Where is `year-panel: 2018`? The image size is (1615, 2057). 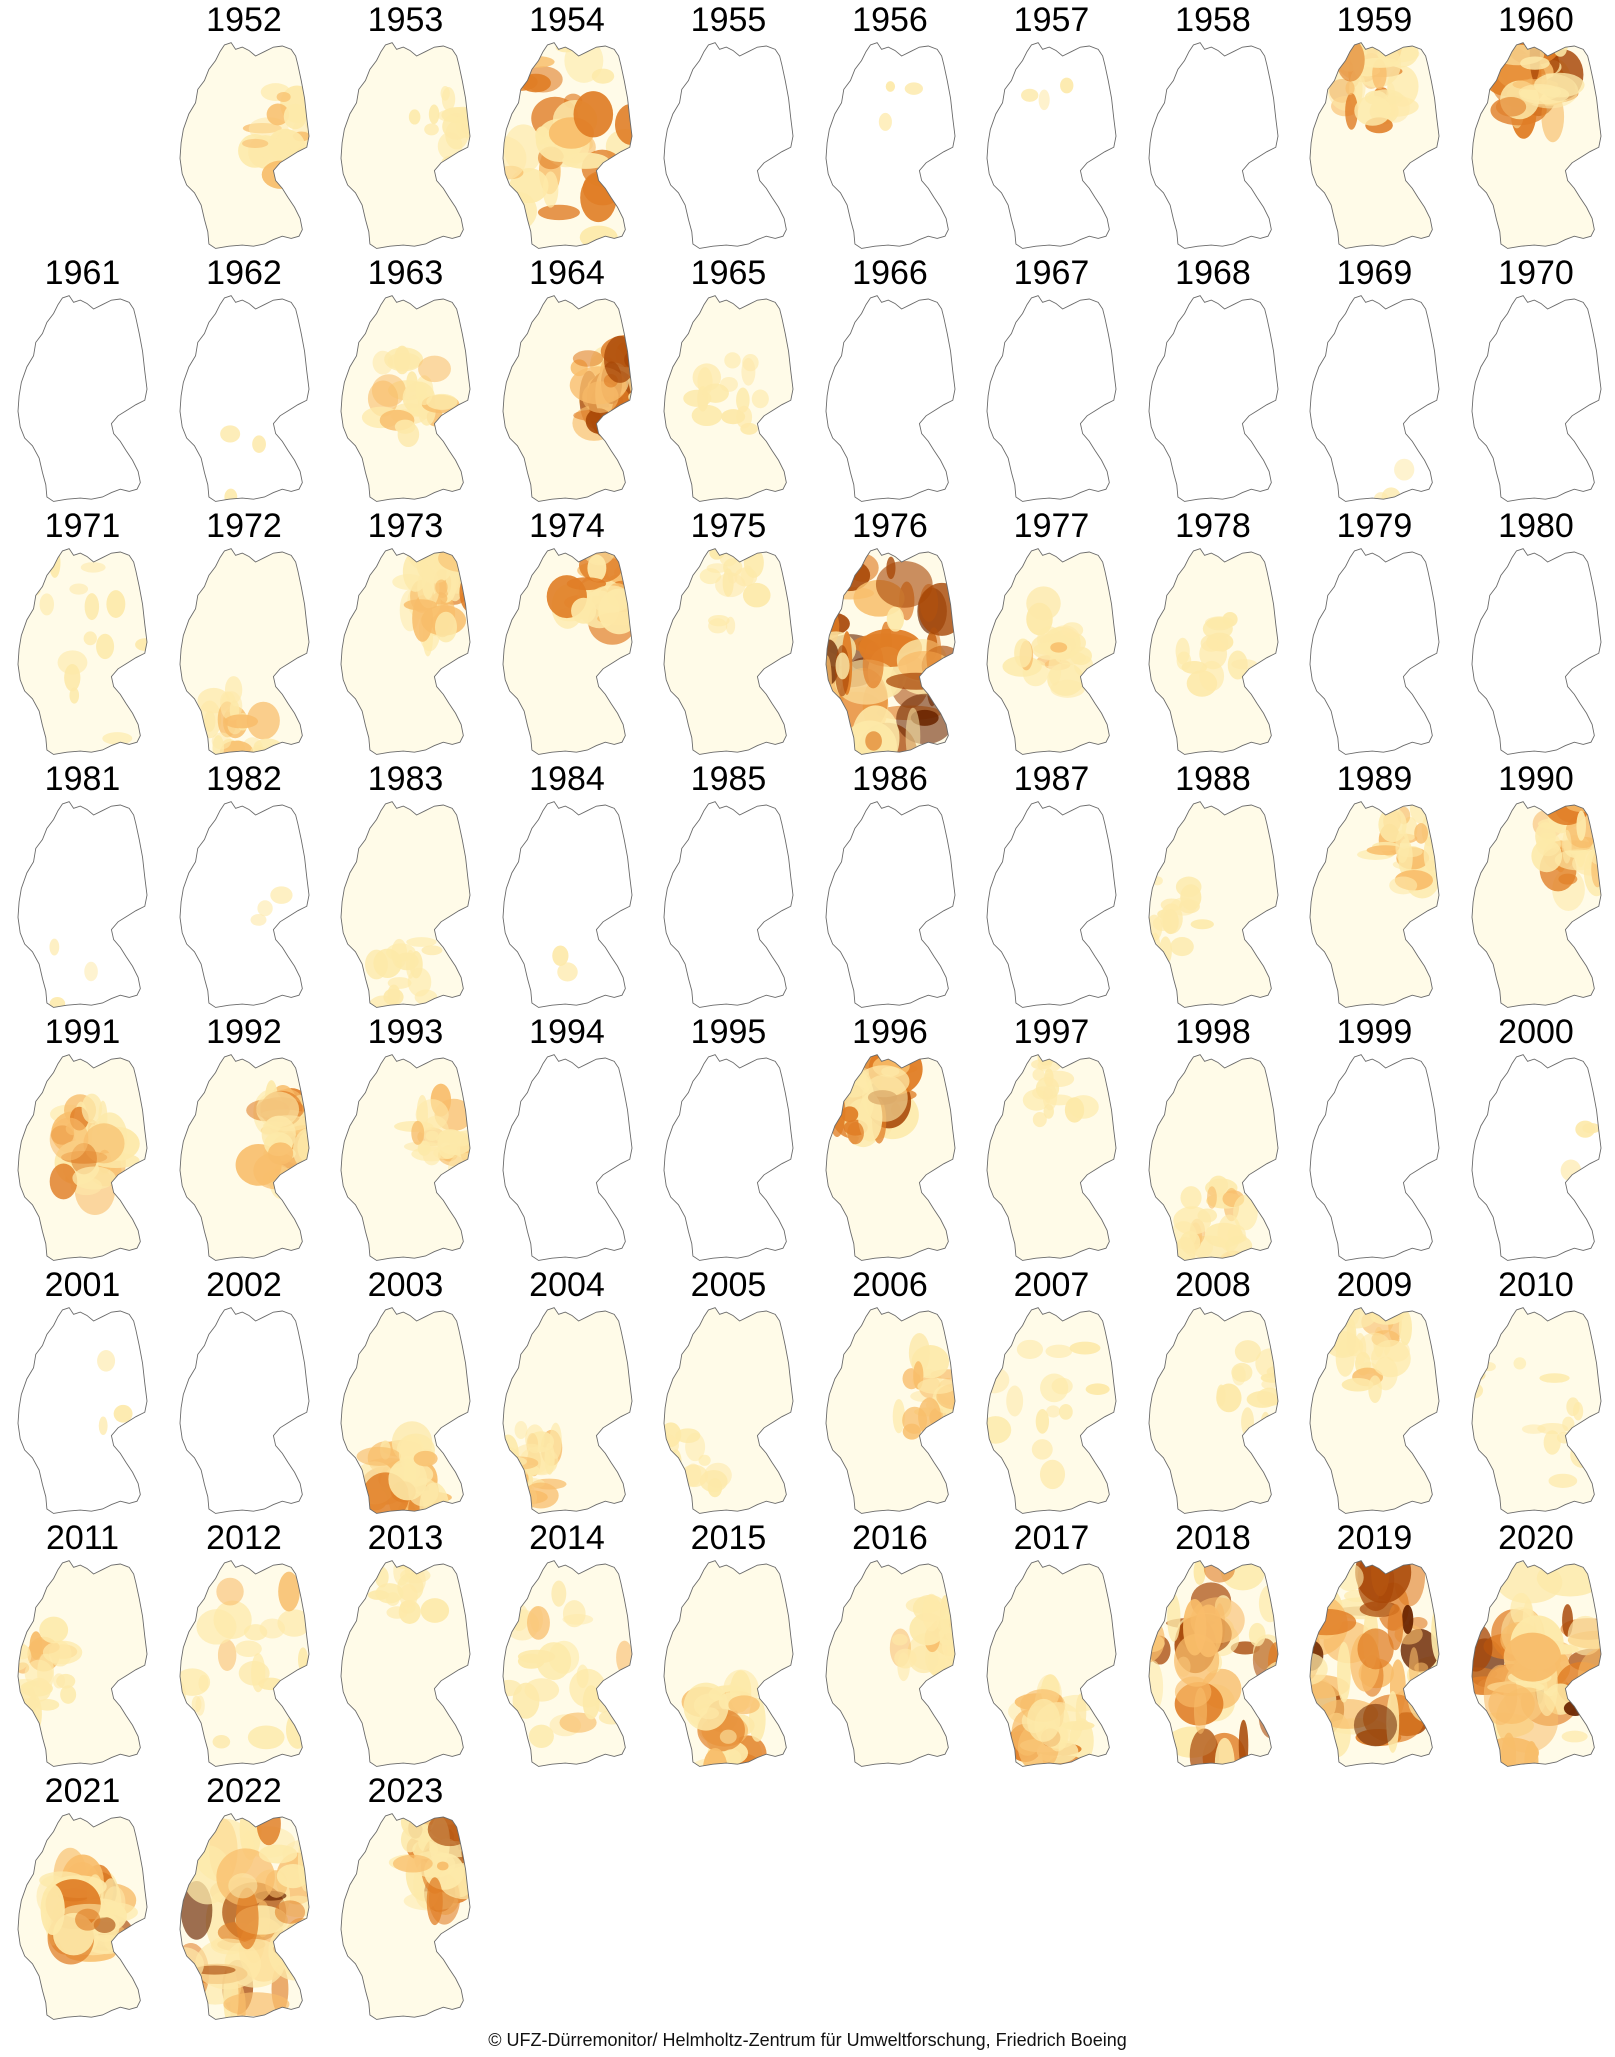
year-panel: 2018 is located at coordinates (1213, 1644).